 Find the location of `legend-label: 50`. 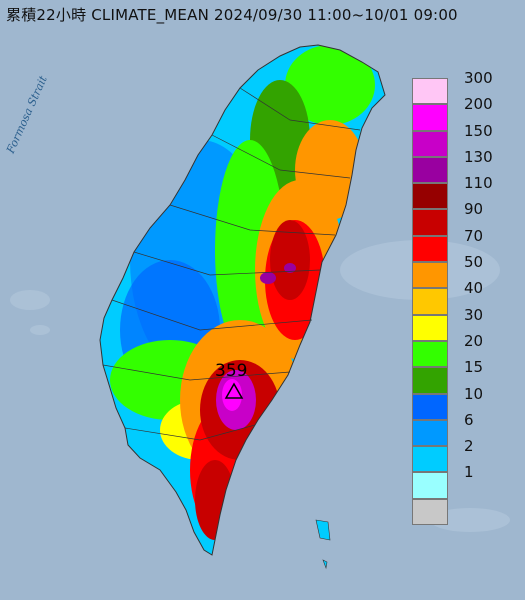

legend-label: 50 is located at coordinates (474, 262).